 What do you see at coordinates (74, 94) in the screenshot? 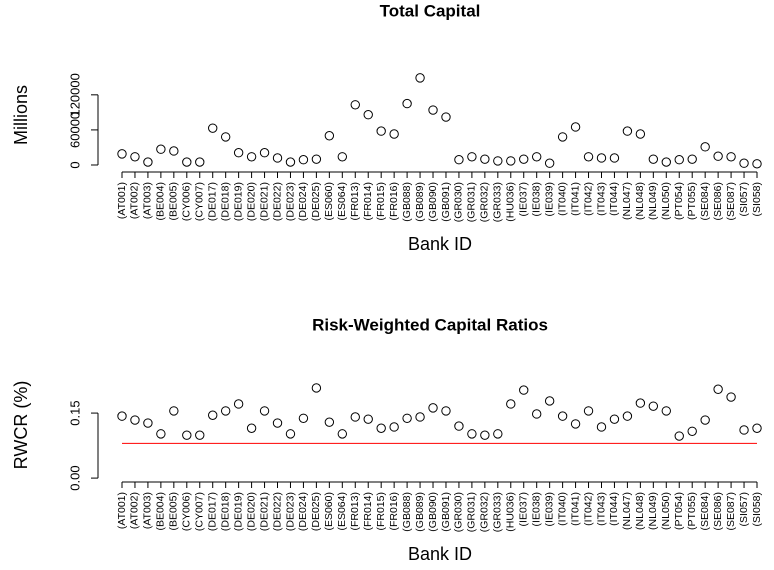
I see `y-tick-label: 120000` at bounding box center [74, 94].